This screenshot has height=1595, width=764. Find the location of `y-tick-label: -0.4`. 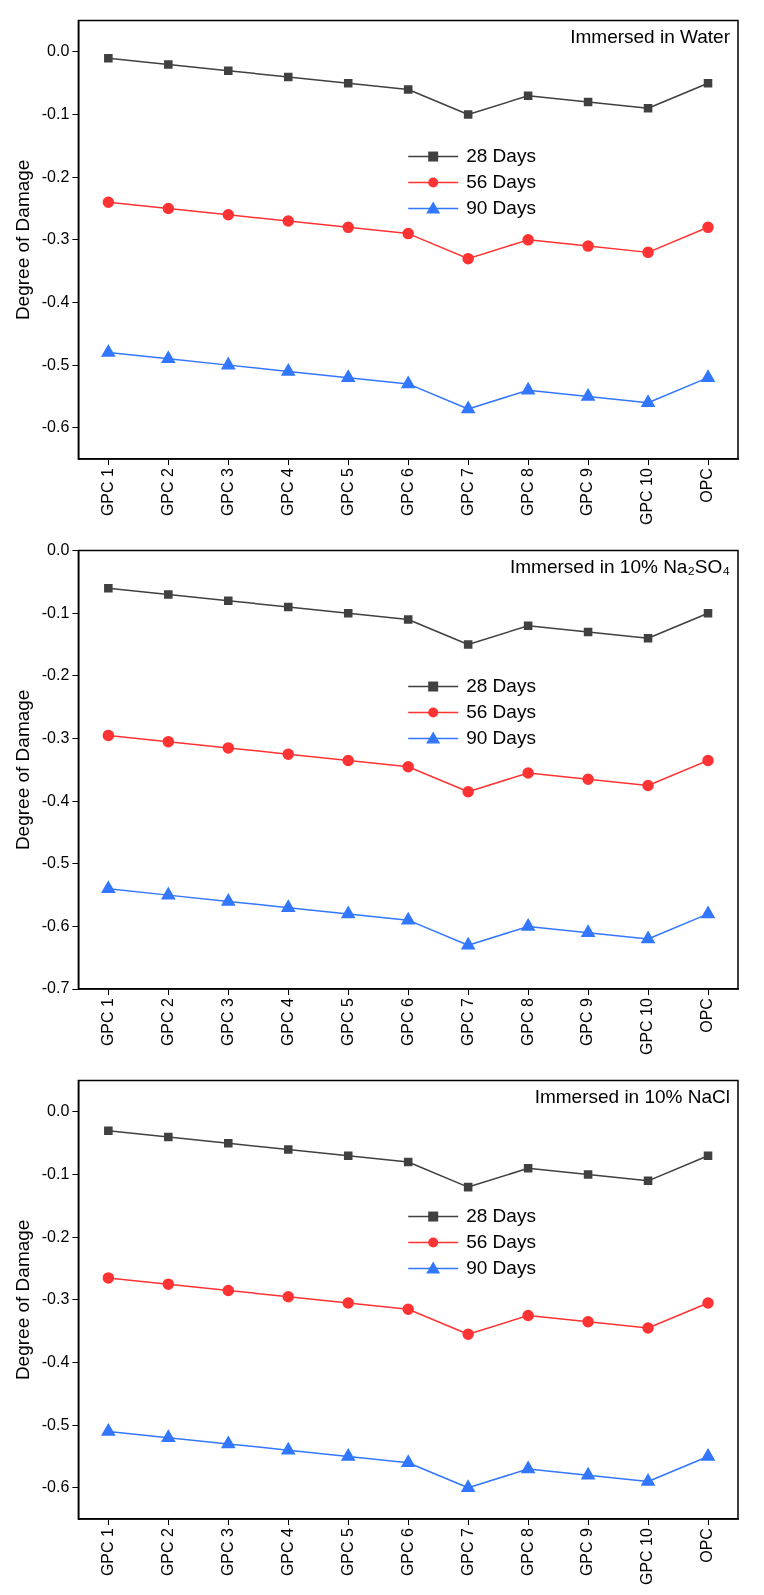

y-tick-label: -0.4 is located at coordinates (55, 1361).